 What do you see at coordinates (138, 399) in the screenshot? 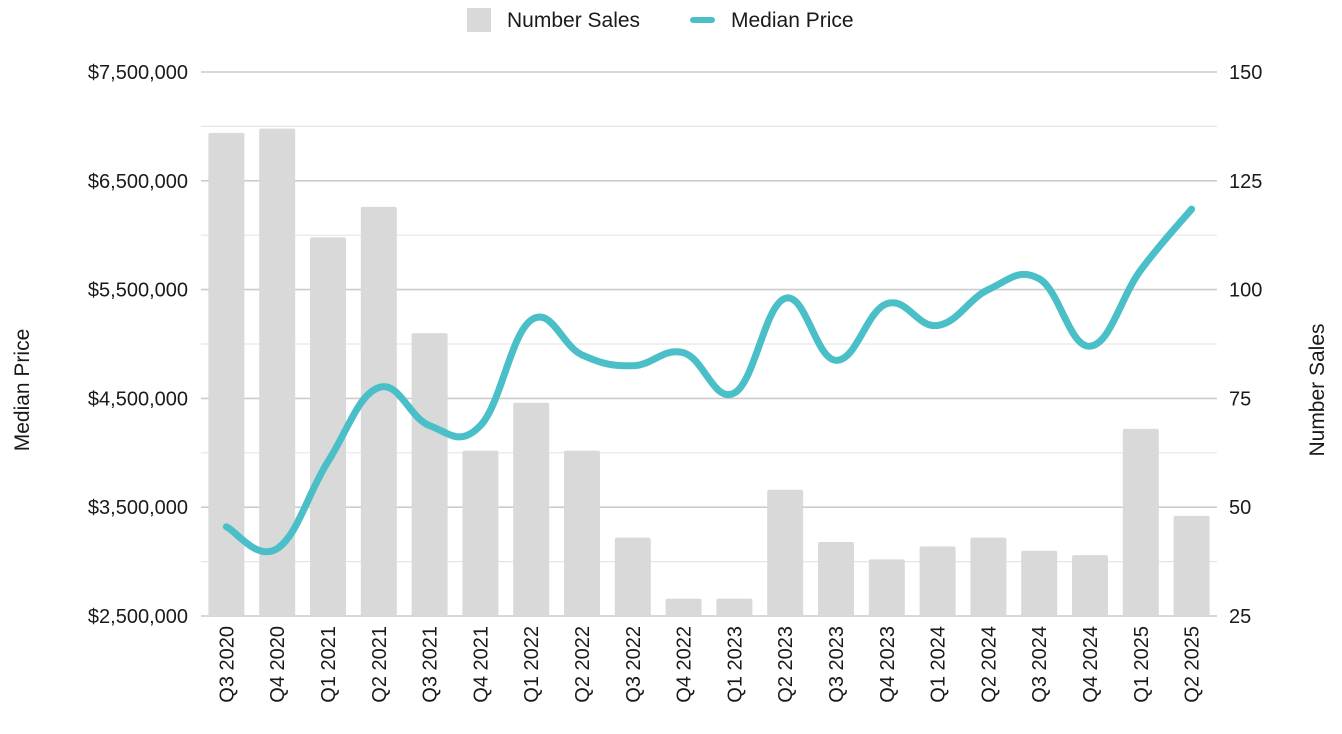
I see `y-left-tick-label: $4,500,000` at bounding box center [138, 399].